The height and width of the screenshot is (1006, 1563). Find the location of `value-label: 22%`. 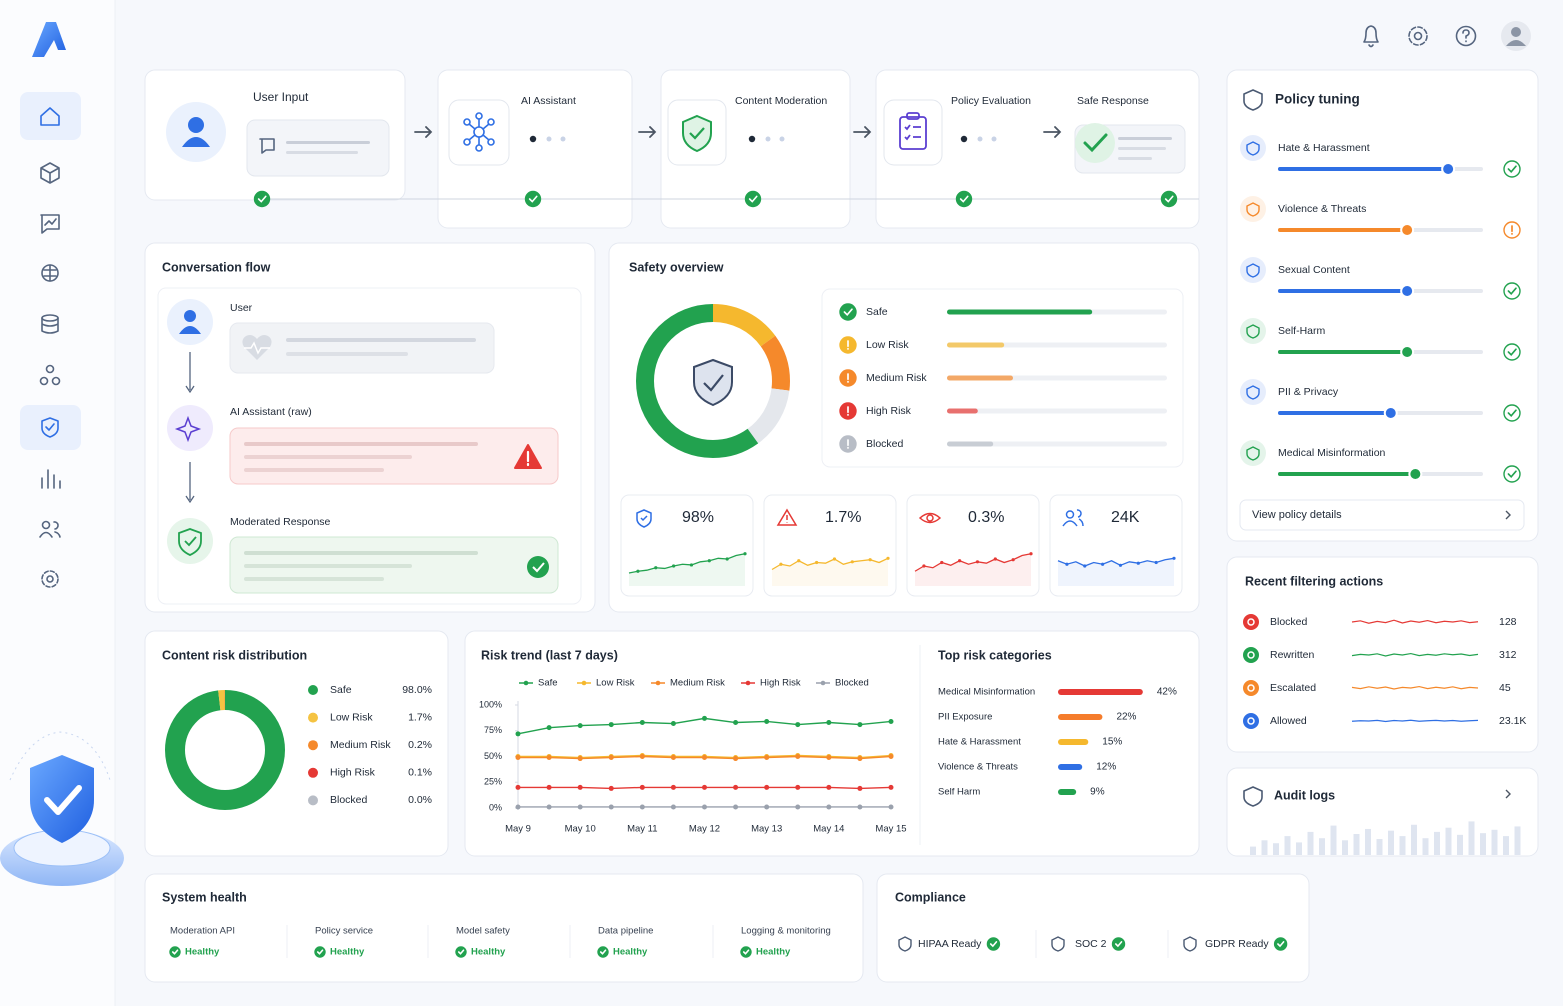

value-label: 22% is located at coordinates (1126, 717).